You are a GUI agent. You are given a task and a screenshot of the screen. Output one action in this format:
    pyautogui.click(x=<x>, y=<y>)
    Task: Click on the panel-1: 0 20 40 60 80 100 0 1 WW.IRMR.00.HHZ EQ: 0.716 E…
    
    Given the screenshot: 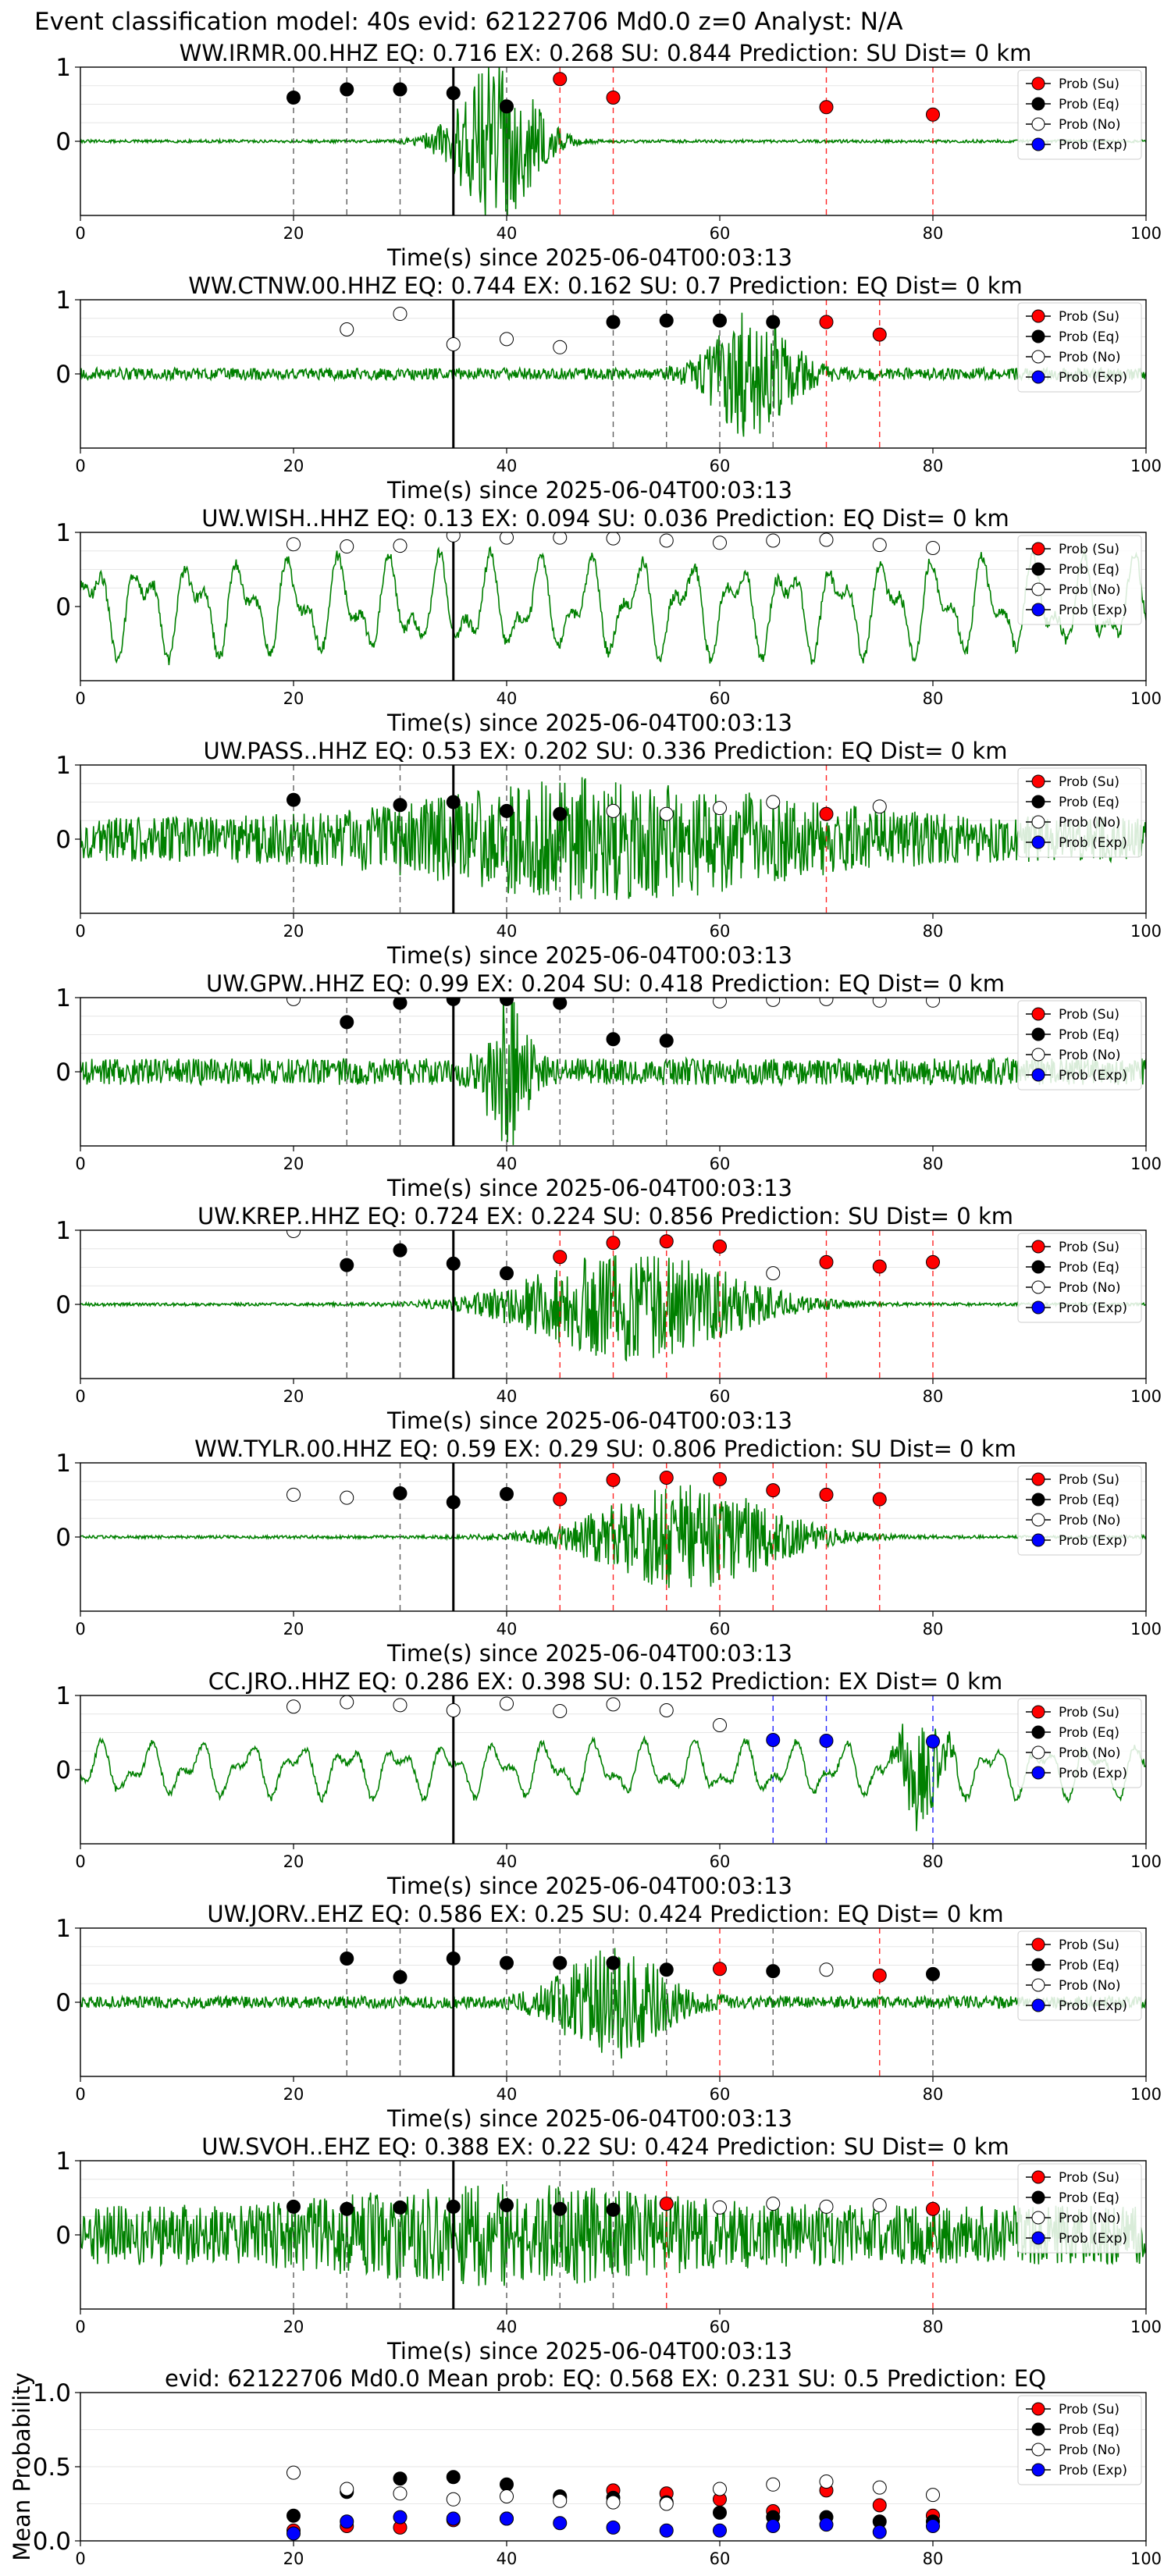 What is the action you would take?
    pyautogui.click(x=608, y=155)
    